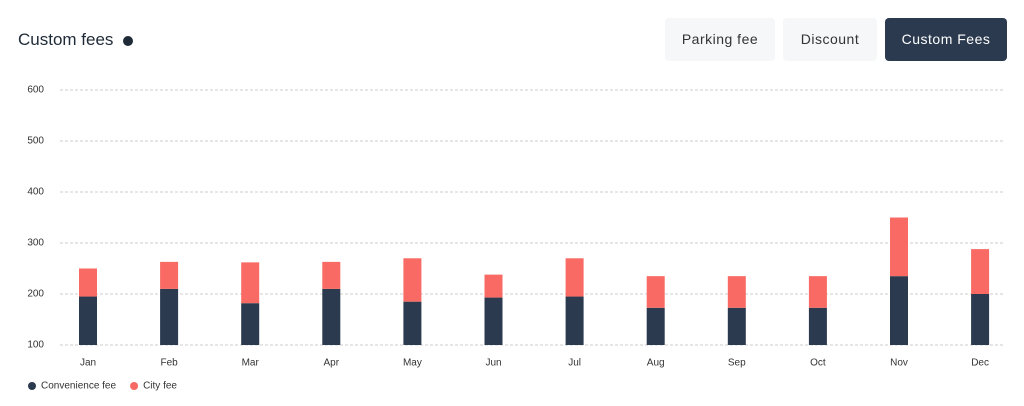 This screenshot has height=406, width=1024. Describe the element at coordinates (818, 363) in the screenshot. I see `x-tick-label: Oct` at that location.